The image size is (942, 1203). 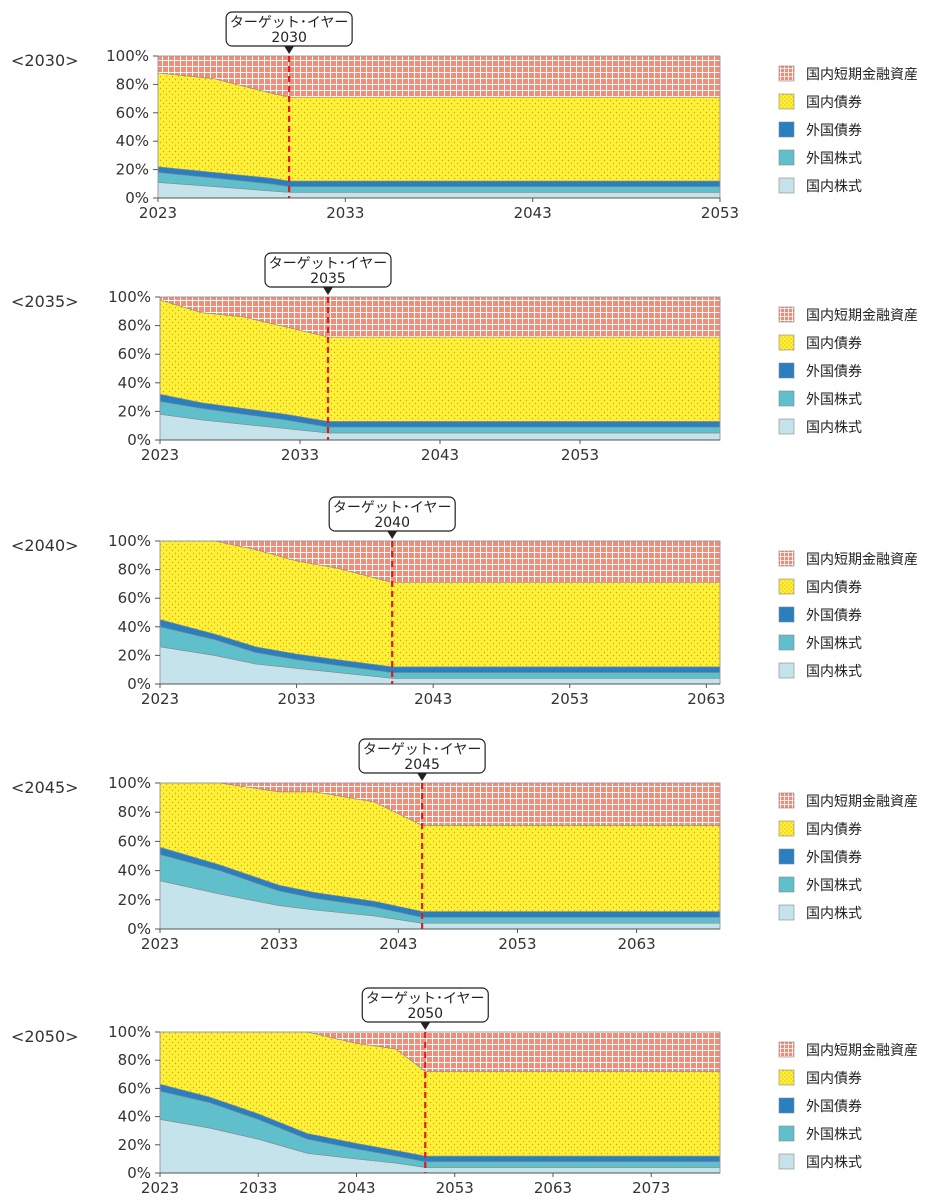 What do you see at coordinates (45, 787) in the screenshot?
I see `panel-label: <2045>` at bounding box center [45, 787].